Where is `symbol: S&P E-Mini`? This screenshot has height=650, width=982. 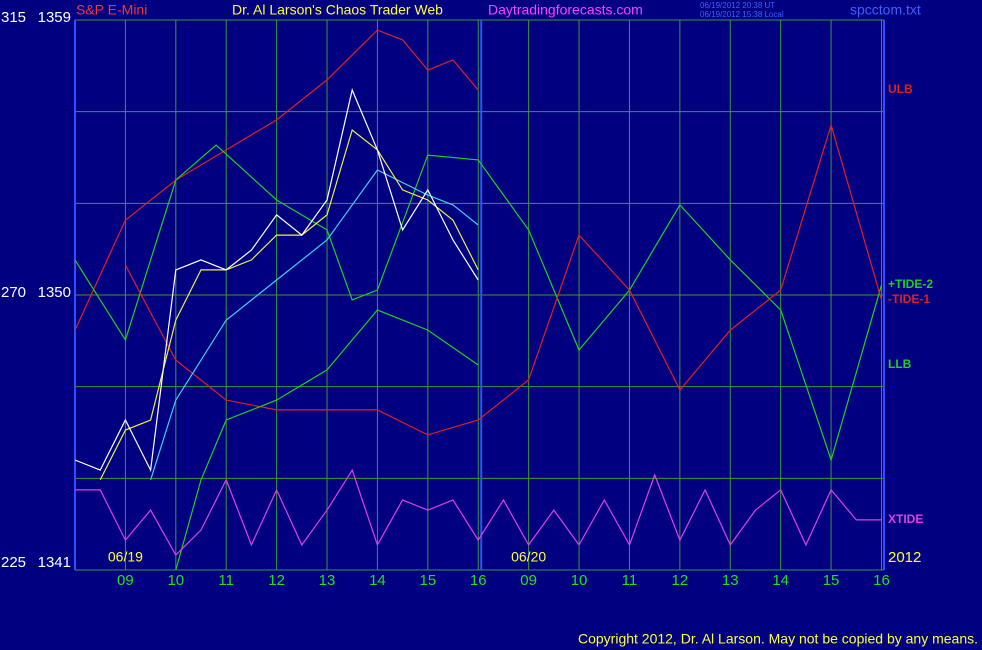 symbol: S&P E-Mini is located at coordinates (111, 10).